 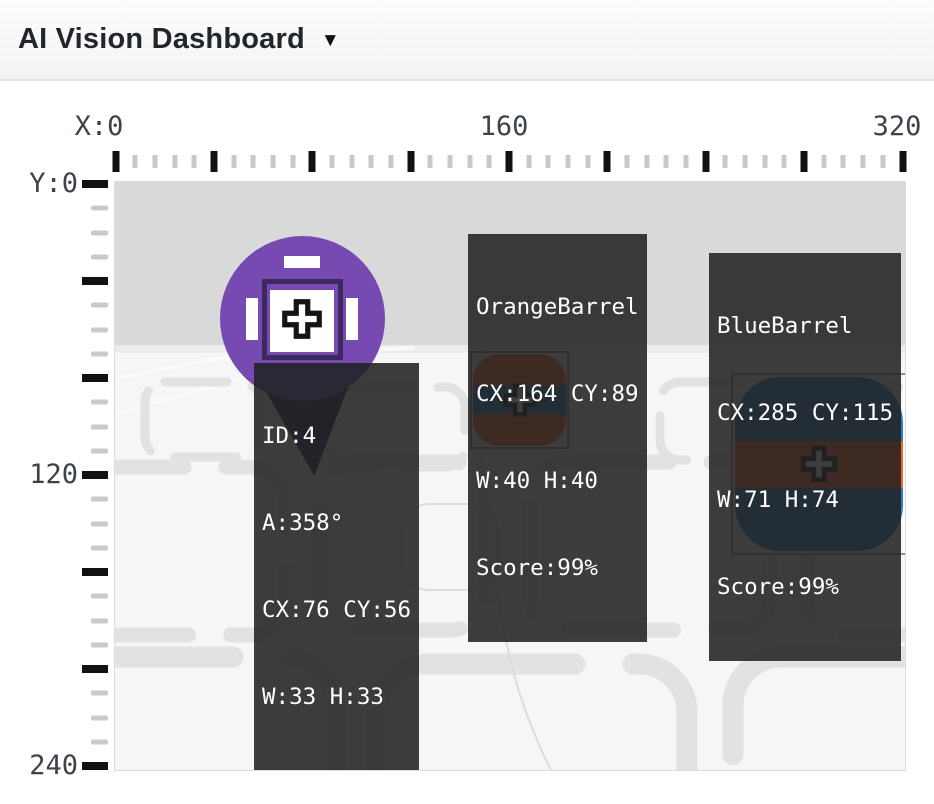 I want to click on robot-heading-notch, so click(x=302, y=262).